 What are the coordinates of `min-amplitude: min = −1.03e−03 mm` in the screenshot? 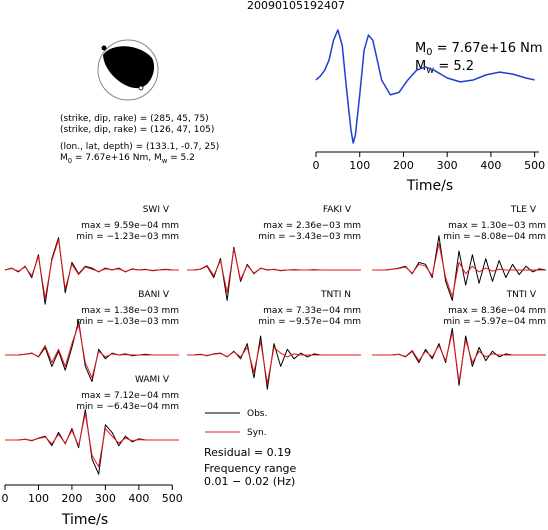 It's located at (127, 322).